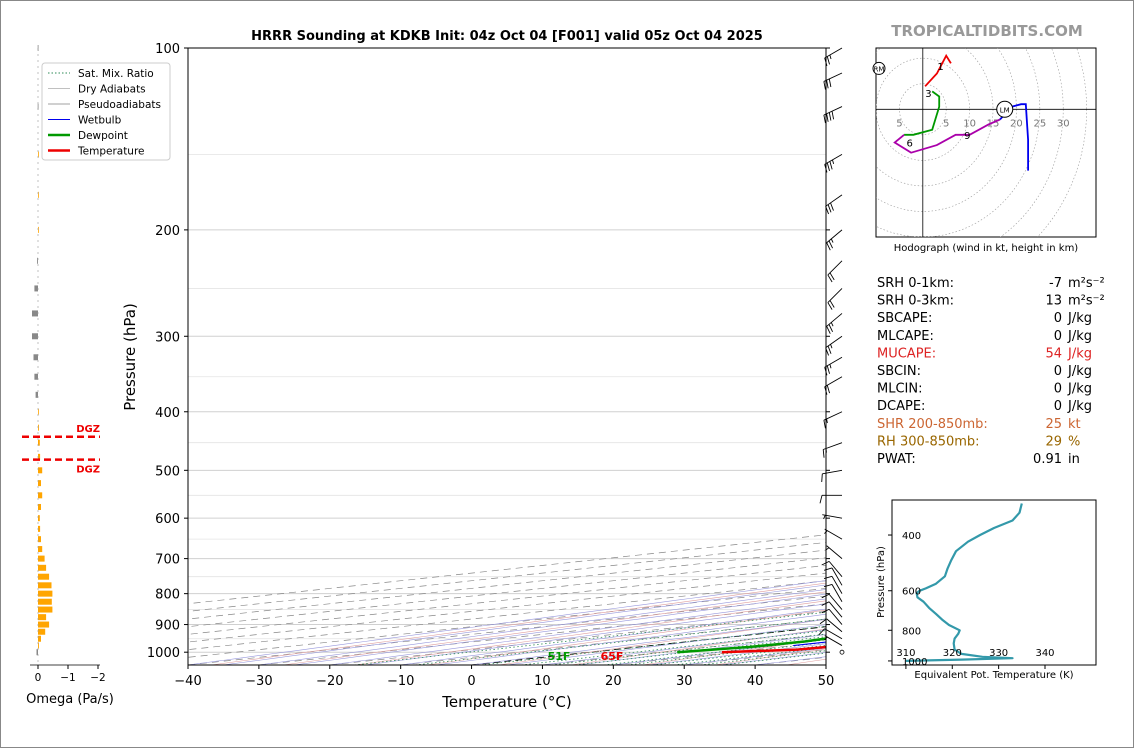 The height and width of the screenshot is (748, 1134). I want to click on index-label: MLCIN:, so click(899, 389).